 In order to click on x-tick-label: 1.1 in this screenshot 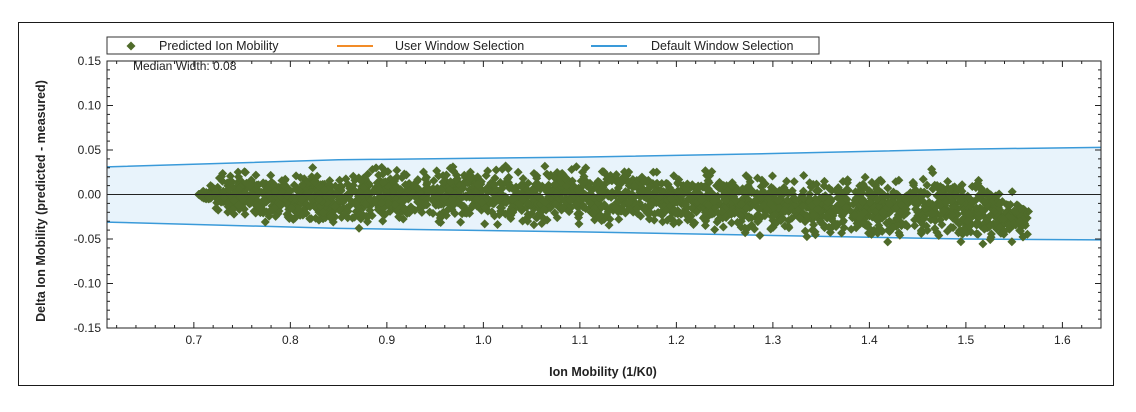, I will do `click(580, 340)`.